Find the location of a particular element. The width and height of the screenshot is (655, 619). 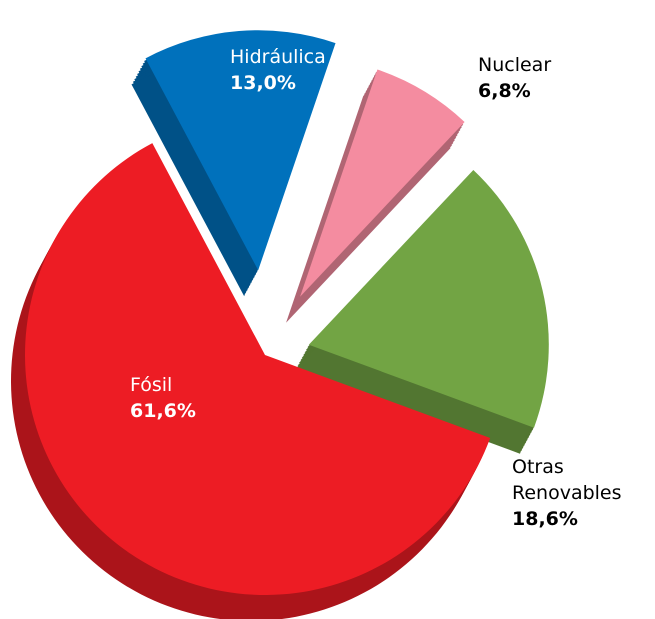

slice-label: Nuclear 6,8% is located at coordinates (543, 78).